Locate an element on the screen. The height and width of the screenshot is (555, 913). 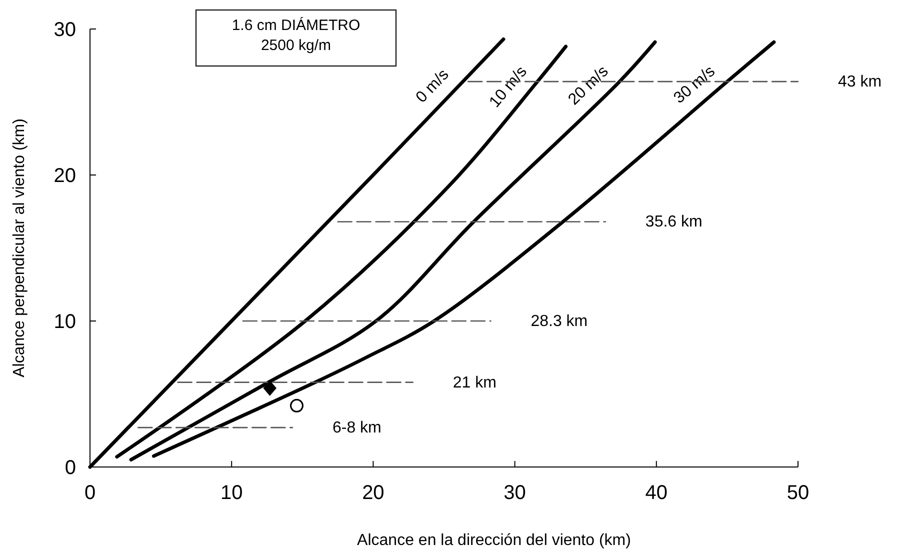
y-axis-title: Alcance perpendicular al viento (km) is located at coordinates (19, 248).